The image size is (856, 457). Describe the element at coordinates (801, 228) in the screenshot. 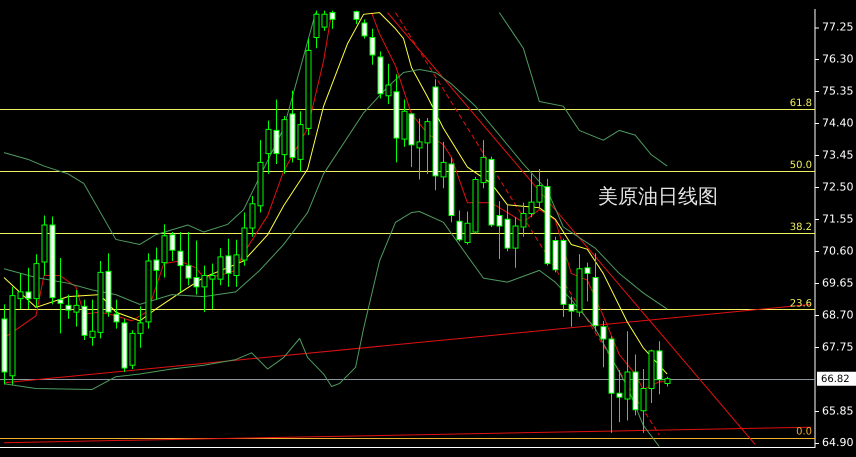

I see `annotation: 38.2` at that location.